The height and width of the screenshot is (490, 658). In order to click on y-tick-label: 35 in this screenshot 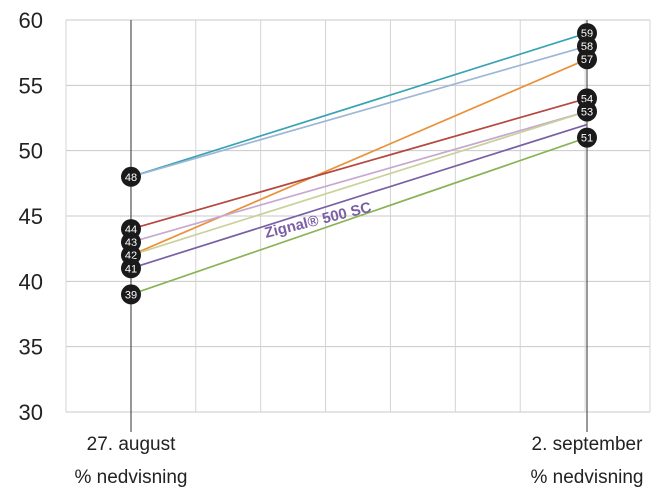, I will do `click(31, 347)`.